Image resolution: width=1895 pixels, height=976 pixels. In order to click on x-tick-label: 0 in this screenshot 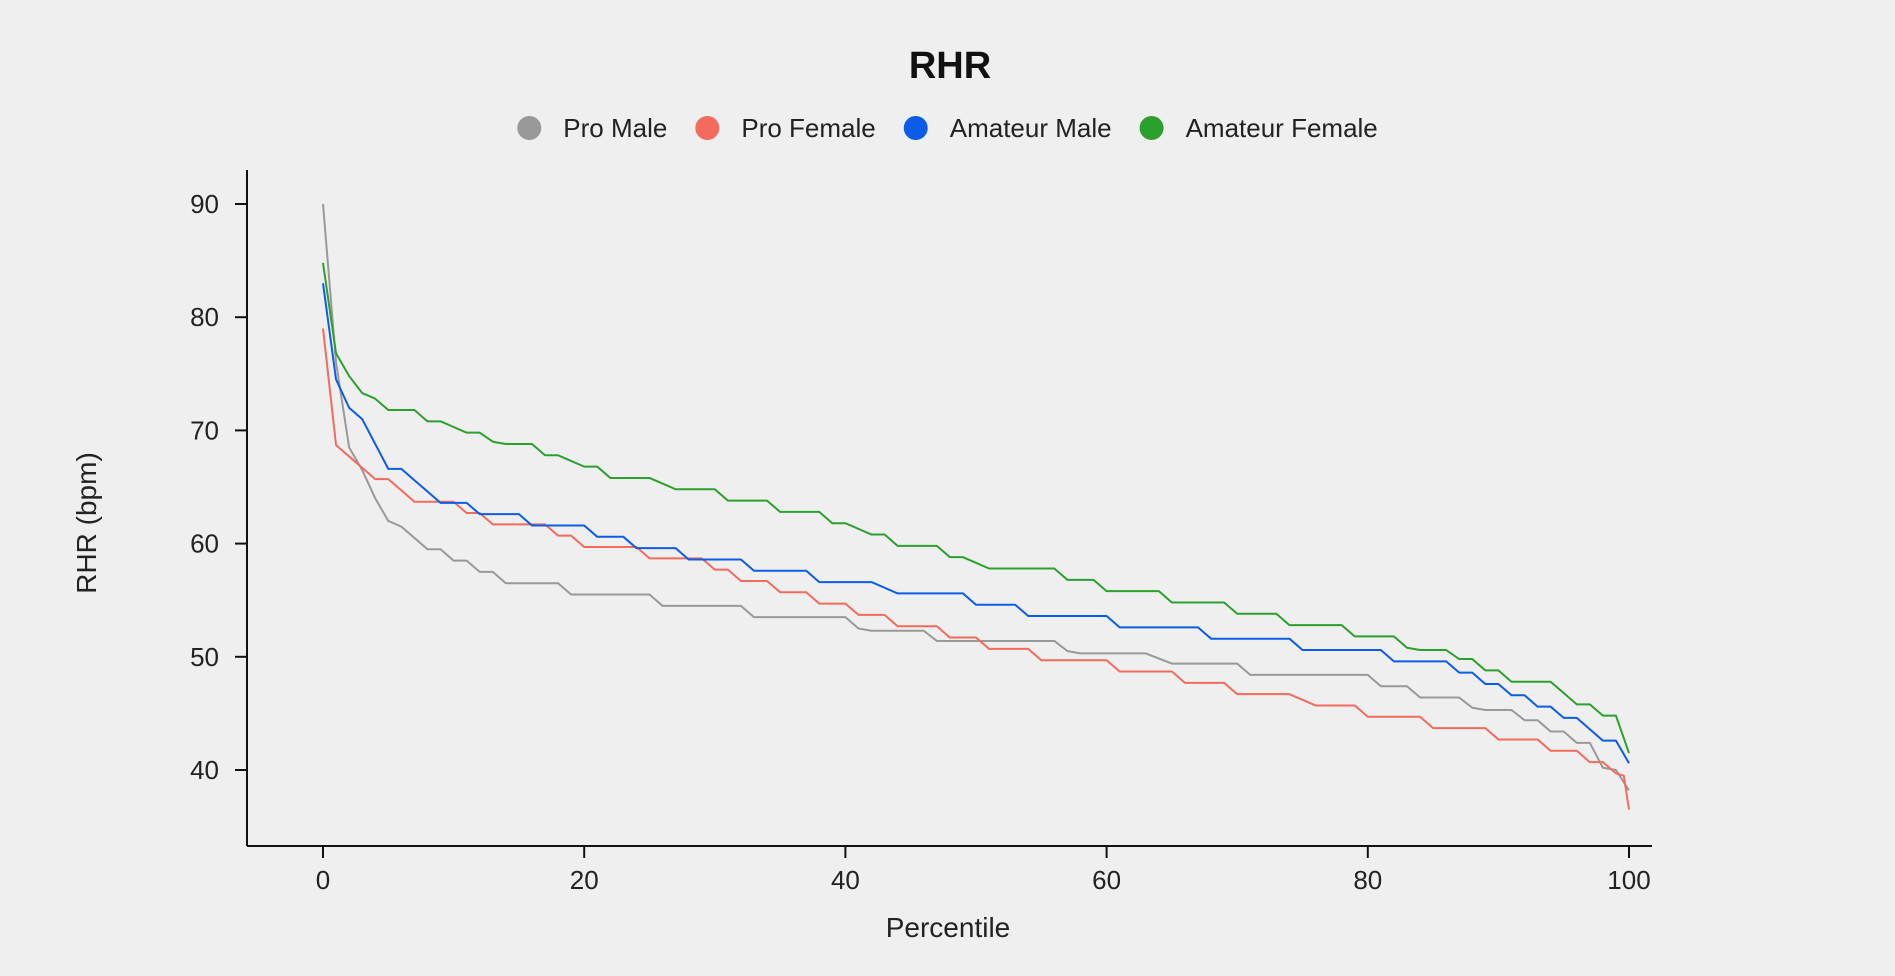, I will do `click(323, 880)`.